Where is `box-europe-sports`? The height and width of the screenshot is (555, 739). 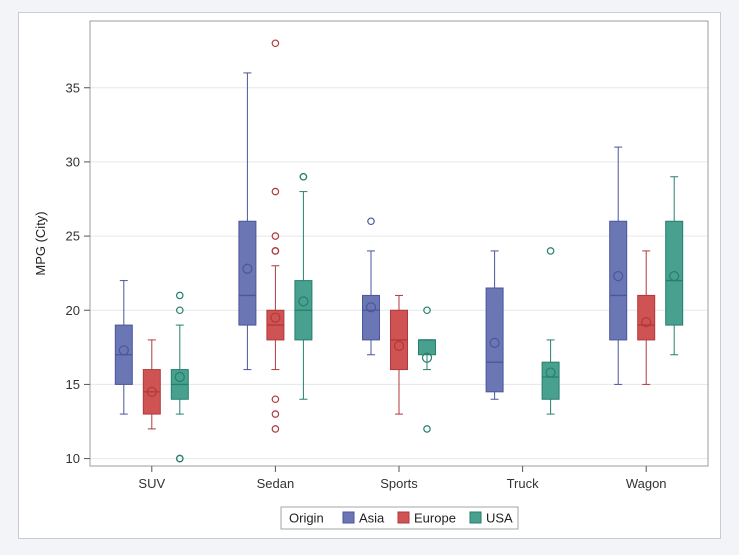 box-europe-sports is located at coordinates (399, 354).